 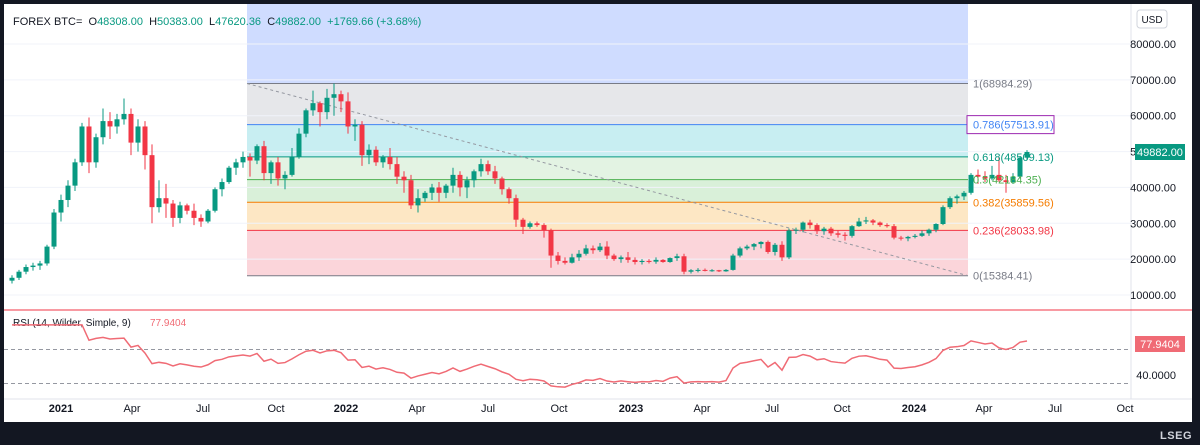 I want to click on time-label: Apr, so click(x=701, y=409).